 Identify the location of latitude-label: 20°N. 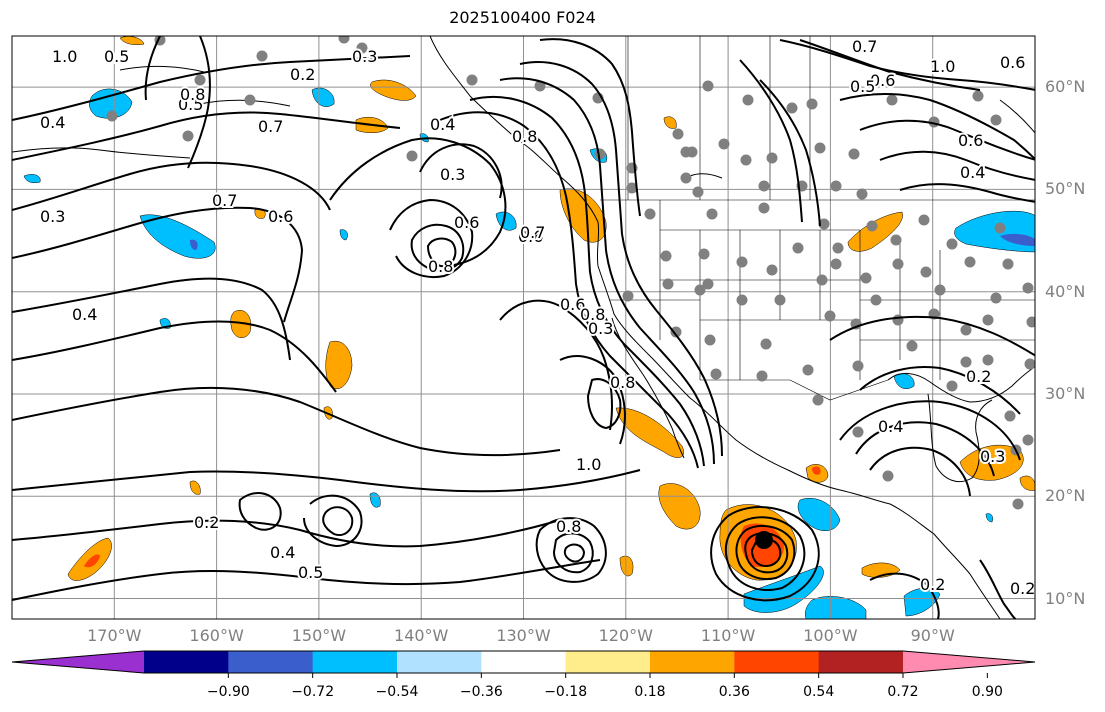
(1065, 496).